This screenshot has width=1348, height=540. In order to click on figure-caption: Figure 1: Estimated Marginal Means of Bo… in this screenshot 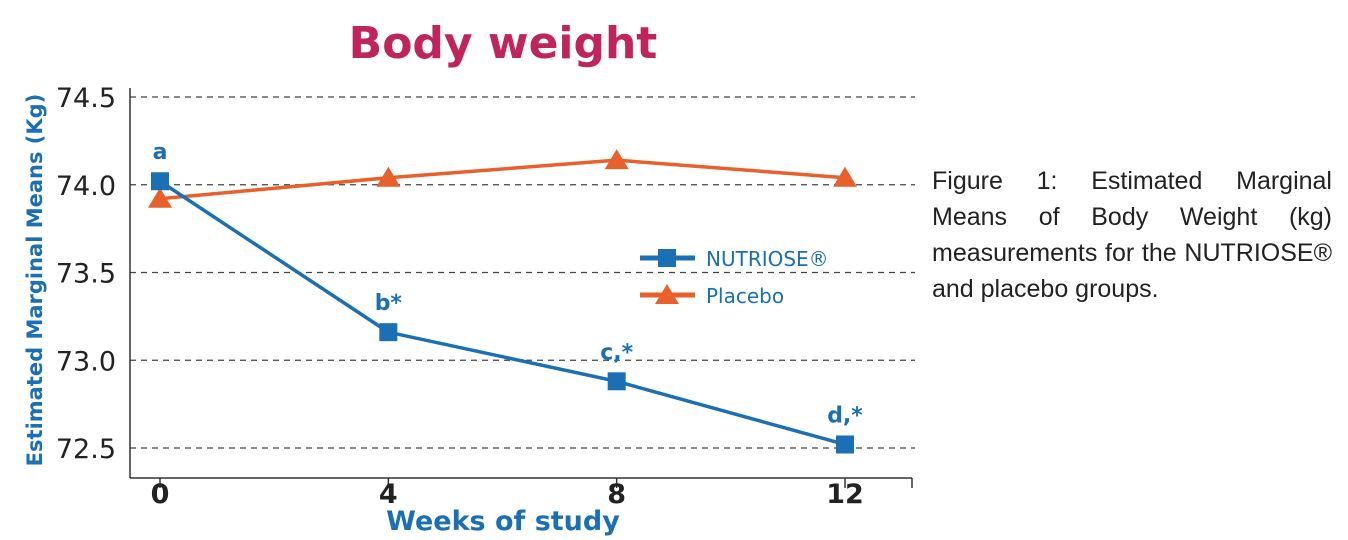, I will do `click(1132, 235)`.